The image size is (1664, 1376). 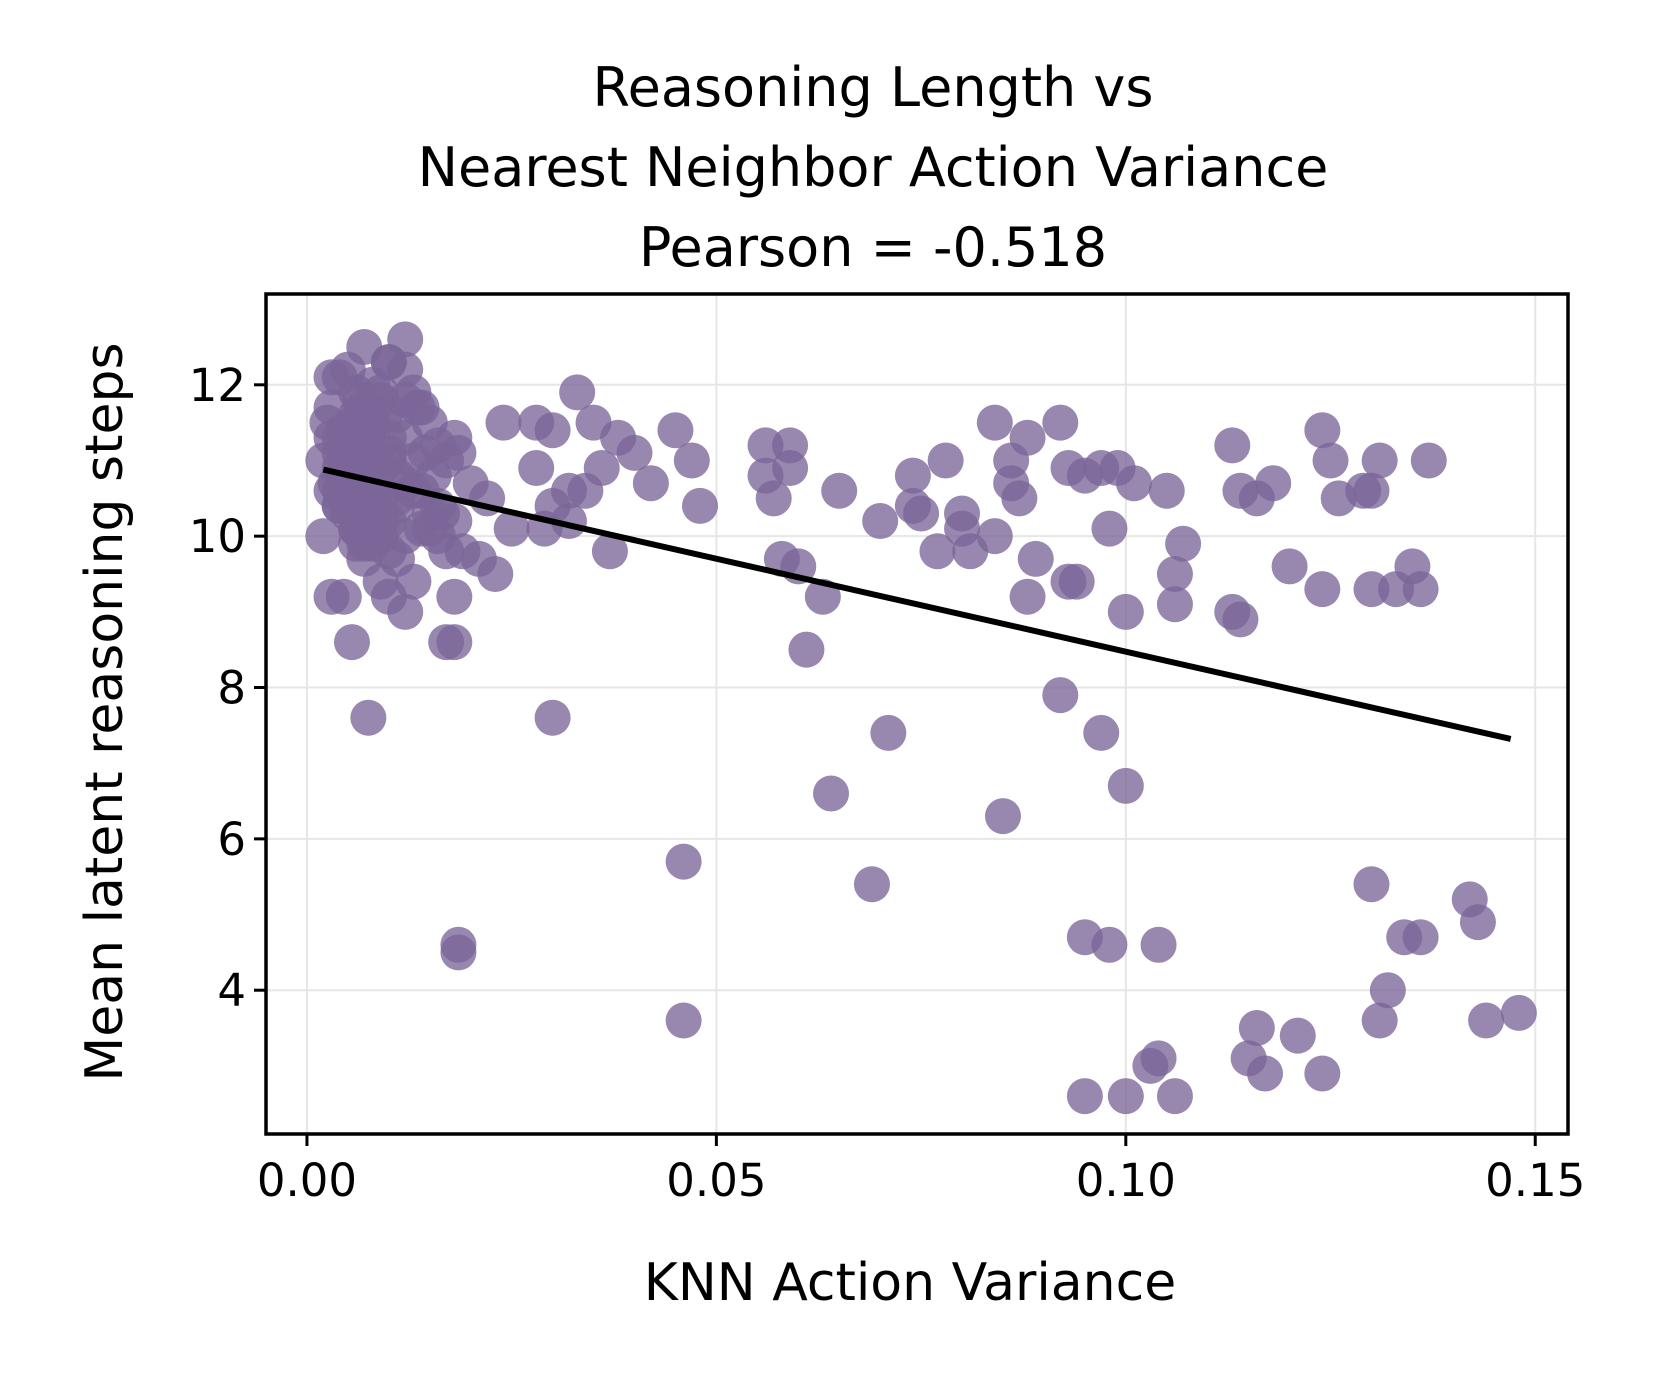 I want to click on title-line-1: Reasoning Length vs, so click(x=873, y=87).